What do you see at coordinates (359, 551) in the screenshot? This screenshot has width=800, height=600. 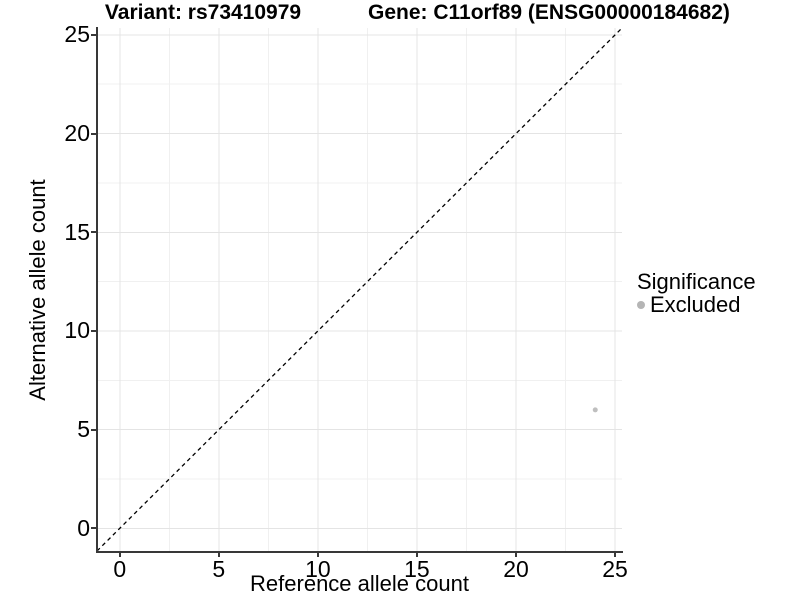 I see `x-axis-line` at bounding box center [359, 551].